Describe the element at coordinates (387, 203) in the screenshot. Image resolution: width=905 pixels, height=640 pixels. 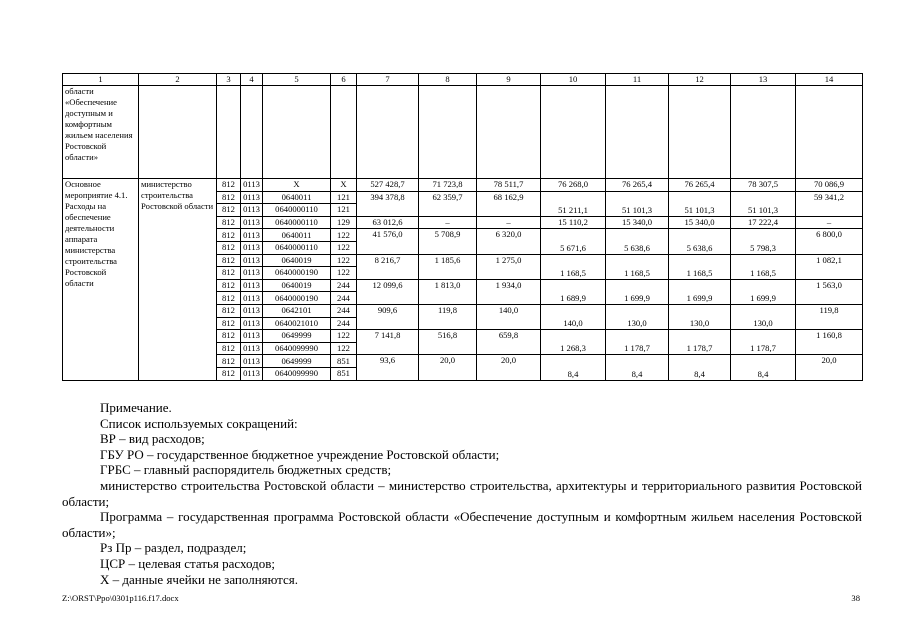
I see `amount-col-7: 394 378,8` at that location.